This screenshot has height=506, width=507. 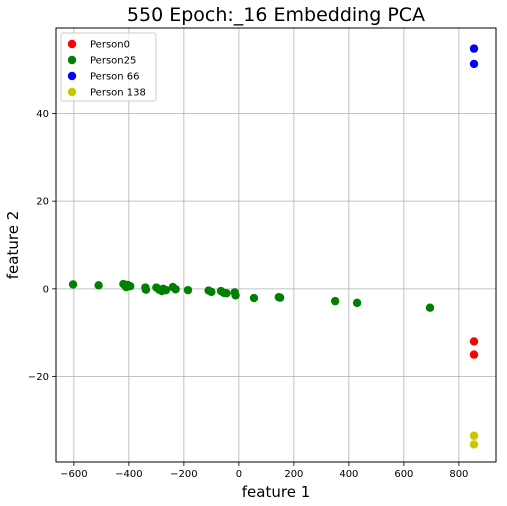 I want to click on legend-label: Person 138, so click(x=118, y=93).